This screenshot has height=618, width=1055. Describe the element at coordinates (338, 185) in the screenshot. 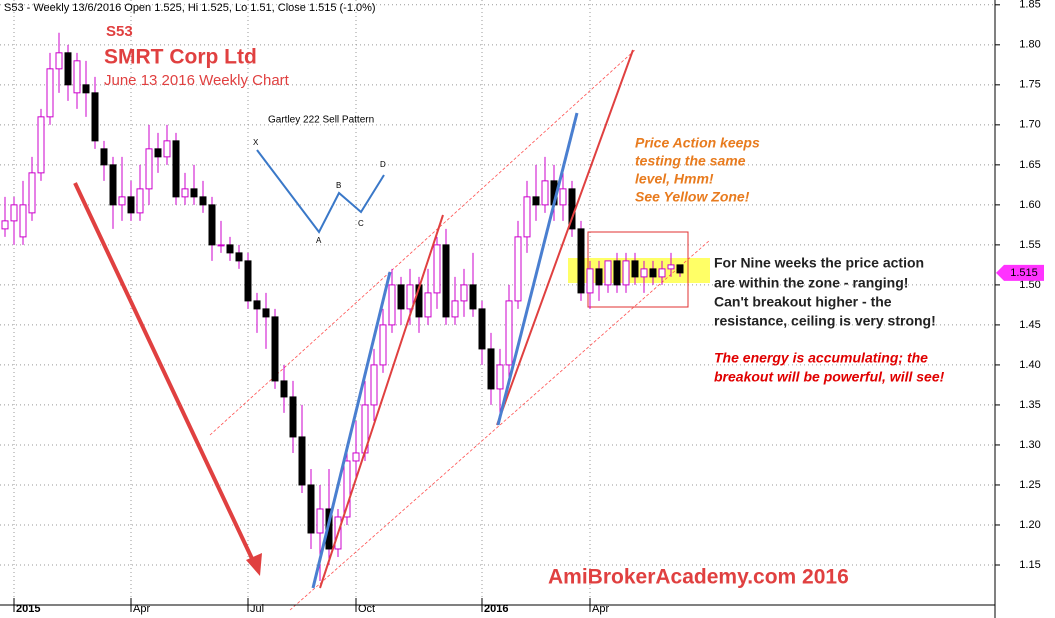

I see `pattern-point: B` at that location.